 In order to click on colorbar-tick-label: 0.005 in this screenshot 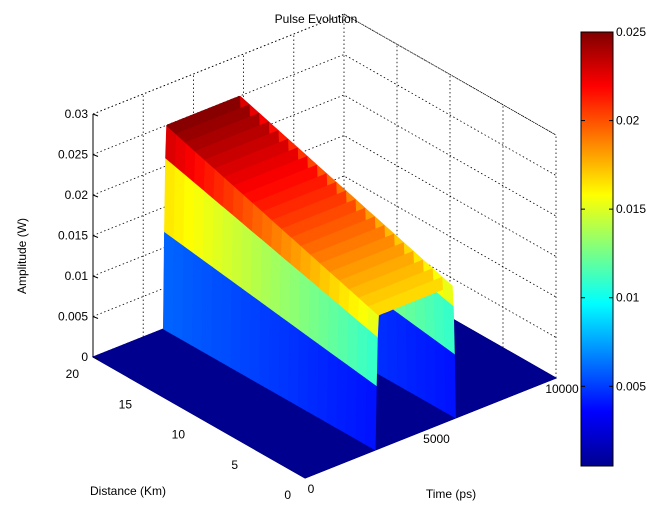, I will do `click(631, 386)`.